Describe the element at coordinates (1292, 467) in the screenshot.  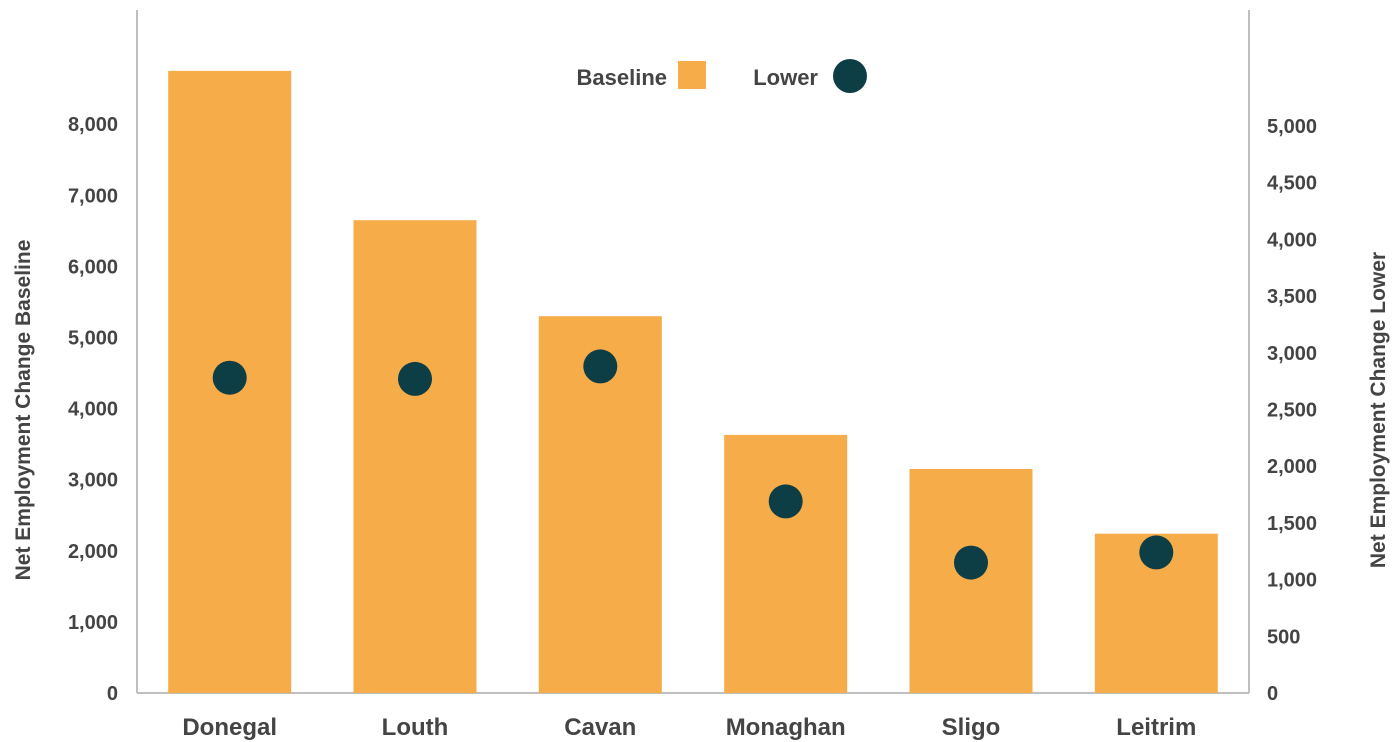
I see `right-tick-label: 2,000` at that location.